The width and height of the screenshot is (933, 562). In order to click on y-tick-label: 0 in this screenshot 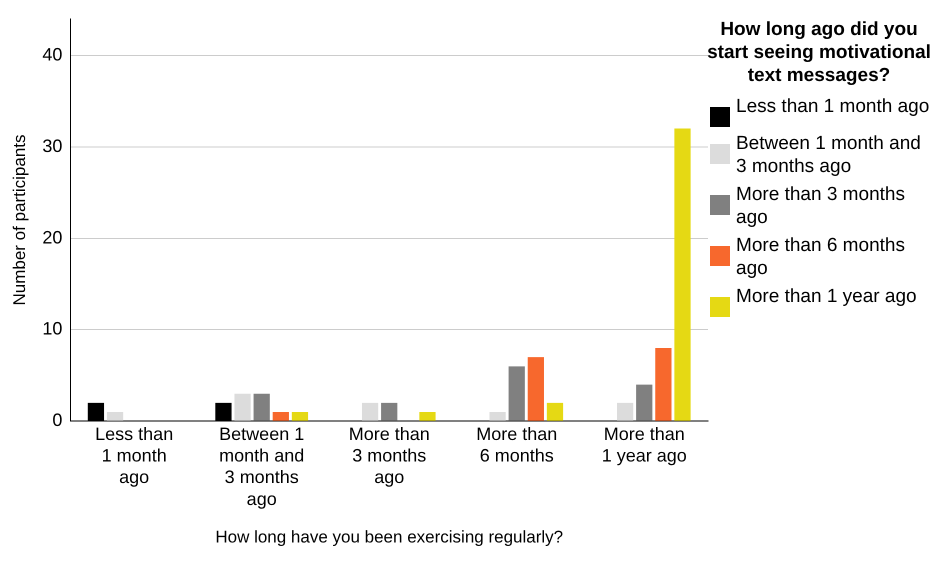, I will do `click(57, 420)`.